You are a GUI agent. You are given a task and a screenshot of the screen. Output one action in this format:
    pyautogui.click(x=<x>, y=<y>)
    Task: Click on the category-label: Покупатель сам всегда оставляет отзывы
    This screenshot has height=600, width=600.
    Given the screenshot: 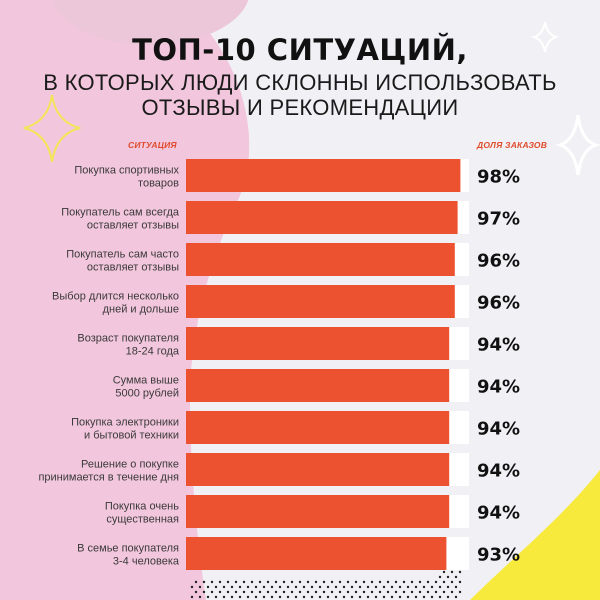 What is the action you would take?
    pyautogui.click(x=120, y=219)
    